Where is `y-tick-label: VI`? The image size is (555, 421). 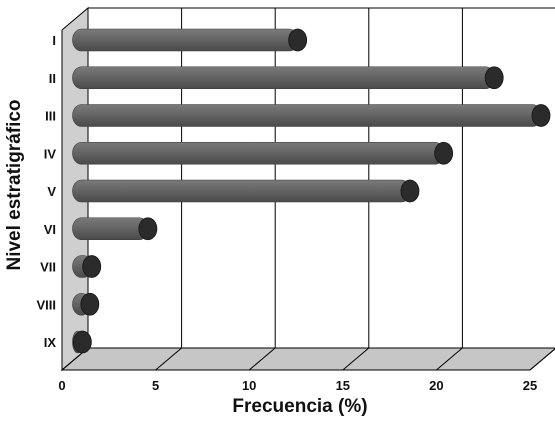
y-tick-label: VI is located at coordinates (50, 229).